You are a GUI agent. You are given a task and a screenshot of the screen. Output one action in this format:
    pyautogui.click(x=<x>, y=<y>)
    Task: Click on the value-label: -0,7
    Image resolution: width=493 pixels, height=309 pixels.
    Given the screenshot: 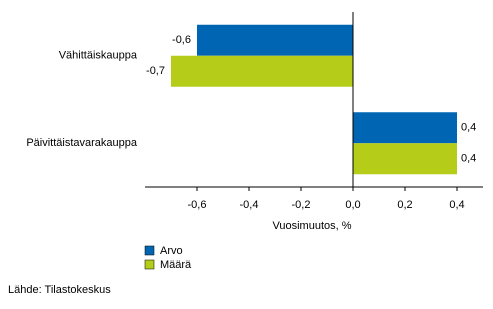 What is the action you would take?
    pyautogui.click(x=155, y=71)
    